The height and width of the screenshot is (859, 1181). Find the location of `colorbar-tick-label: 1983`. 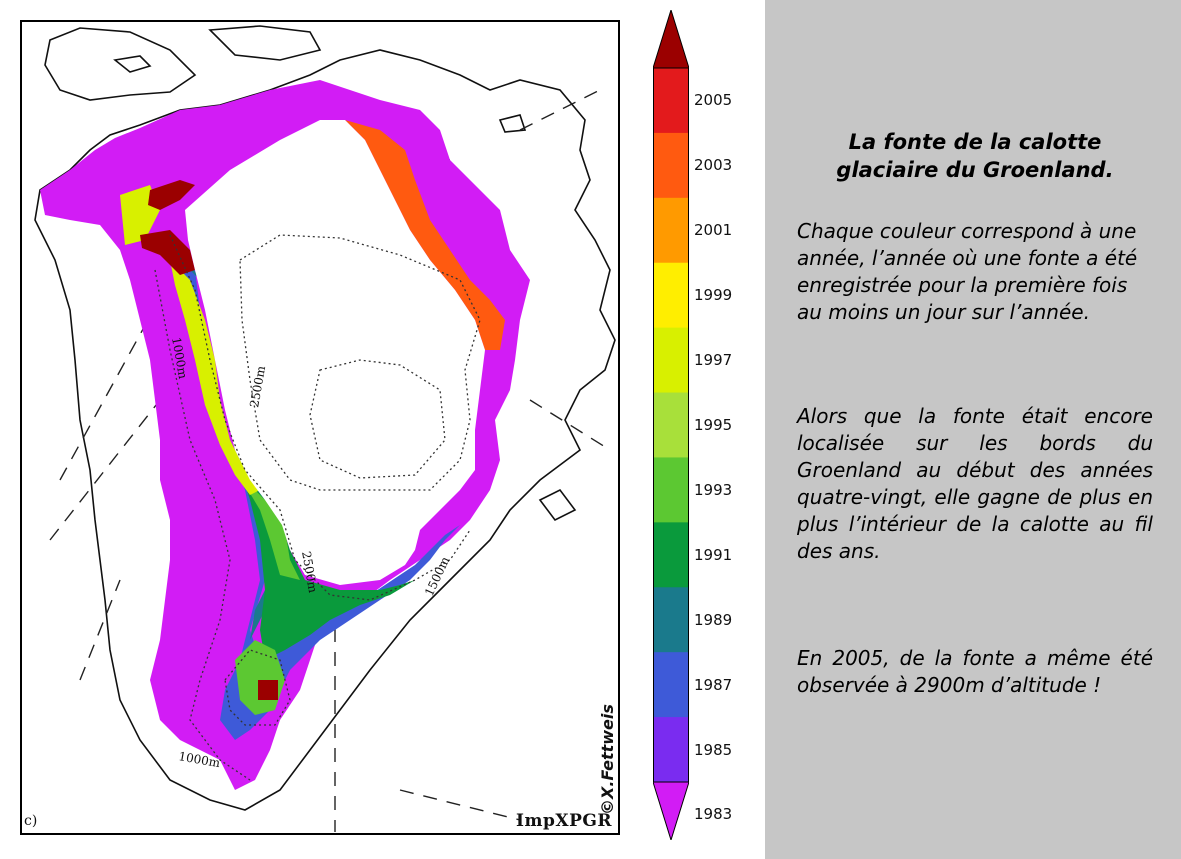

colorbar-tick-label: 1983 is located at coordinates (713, 814).